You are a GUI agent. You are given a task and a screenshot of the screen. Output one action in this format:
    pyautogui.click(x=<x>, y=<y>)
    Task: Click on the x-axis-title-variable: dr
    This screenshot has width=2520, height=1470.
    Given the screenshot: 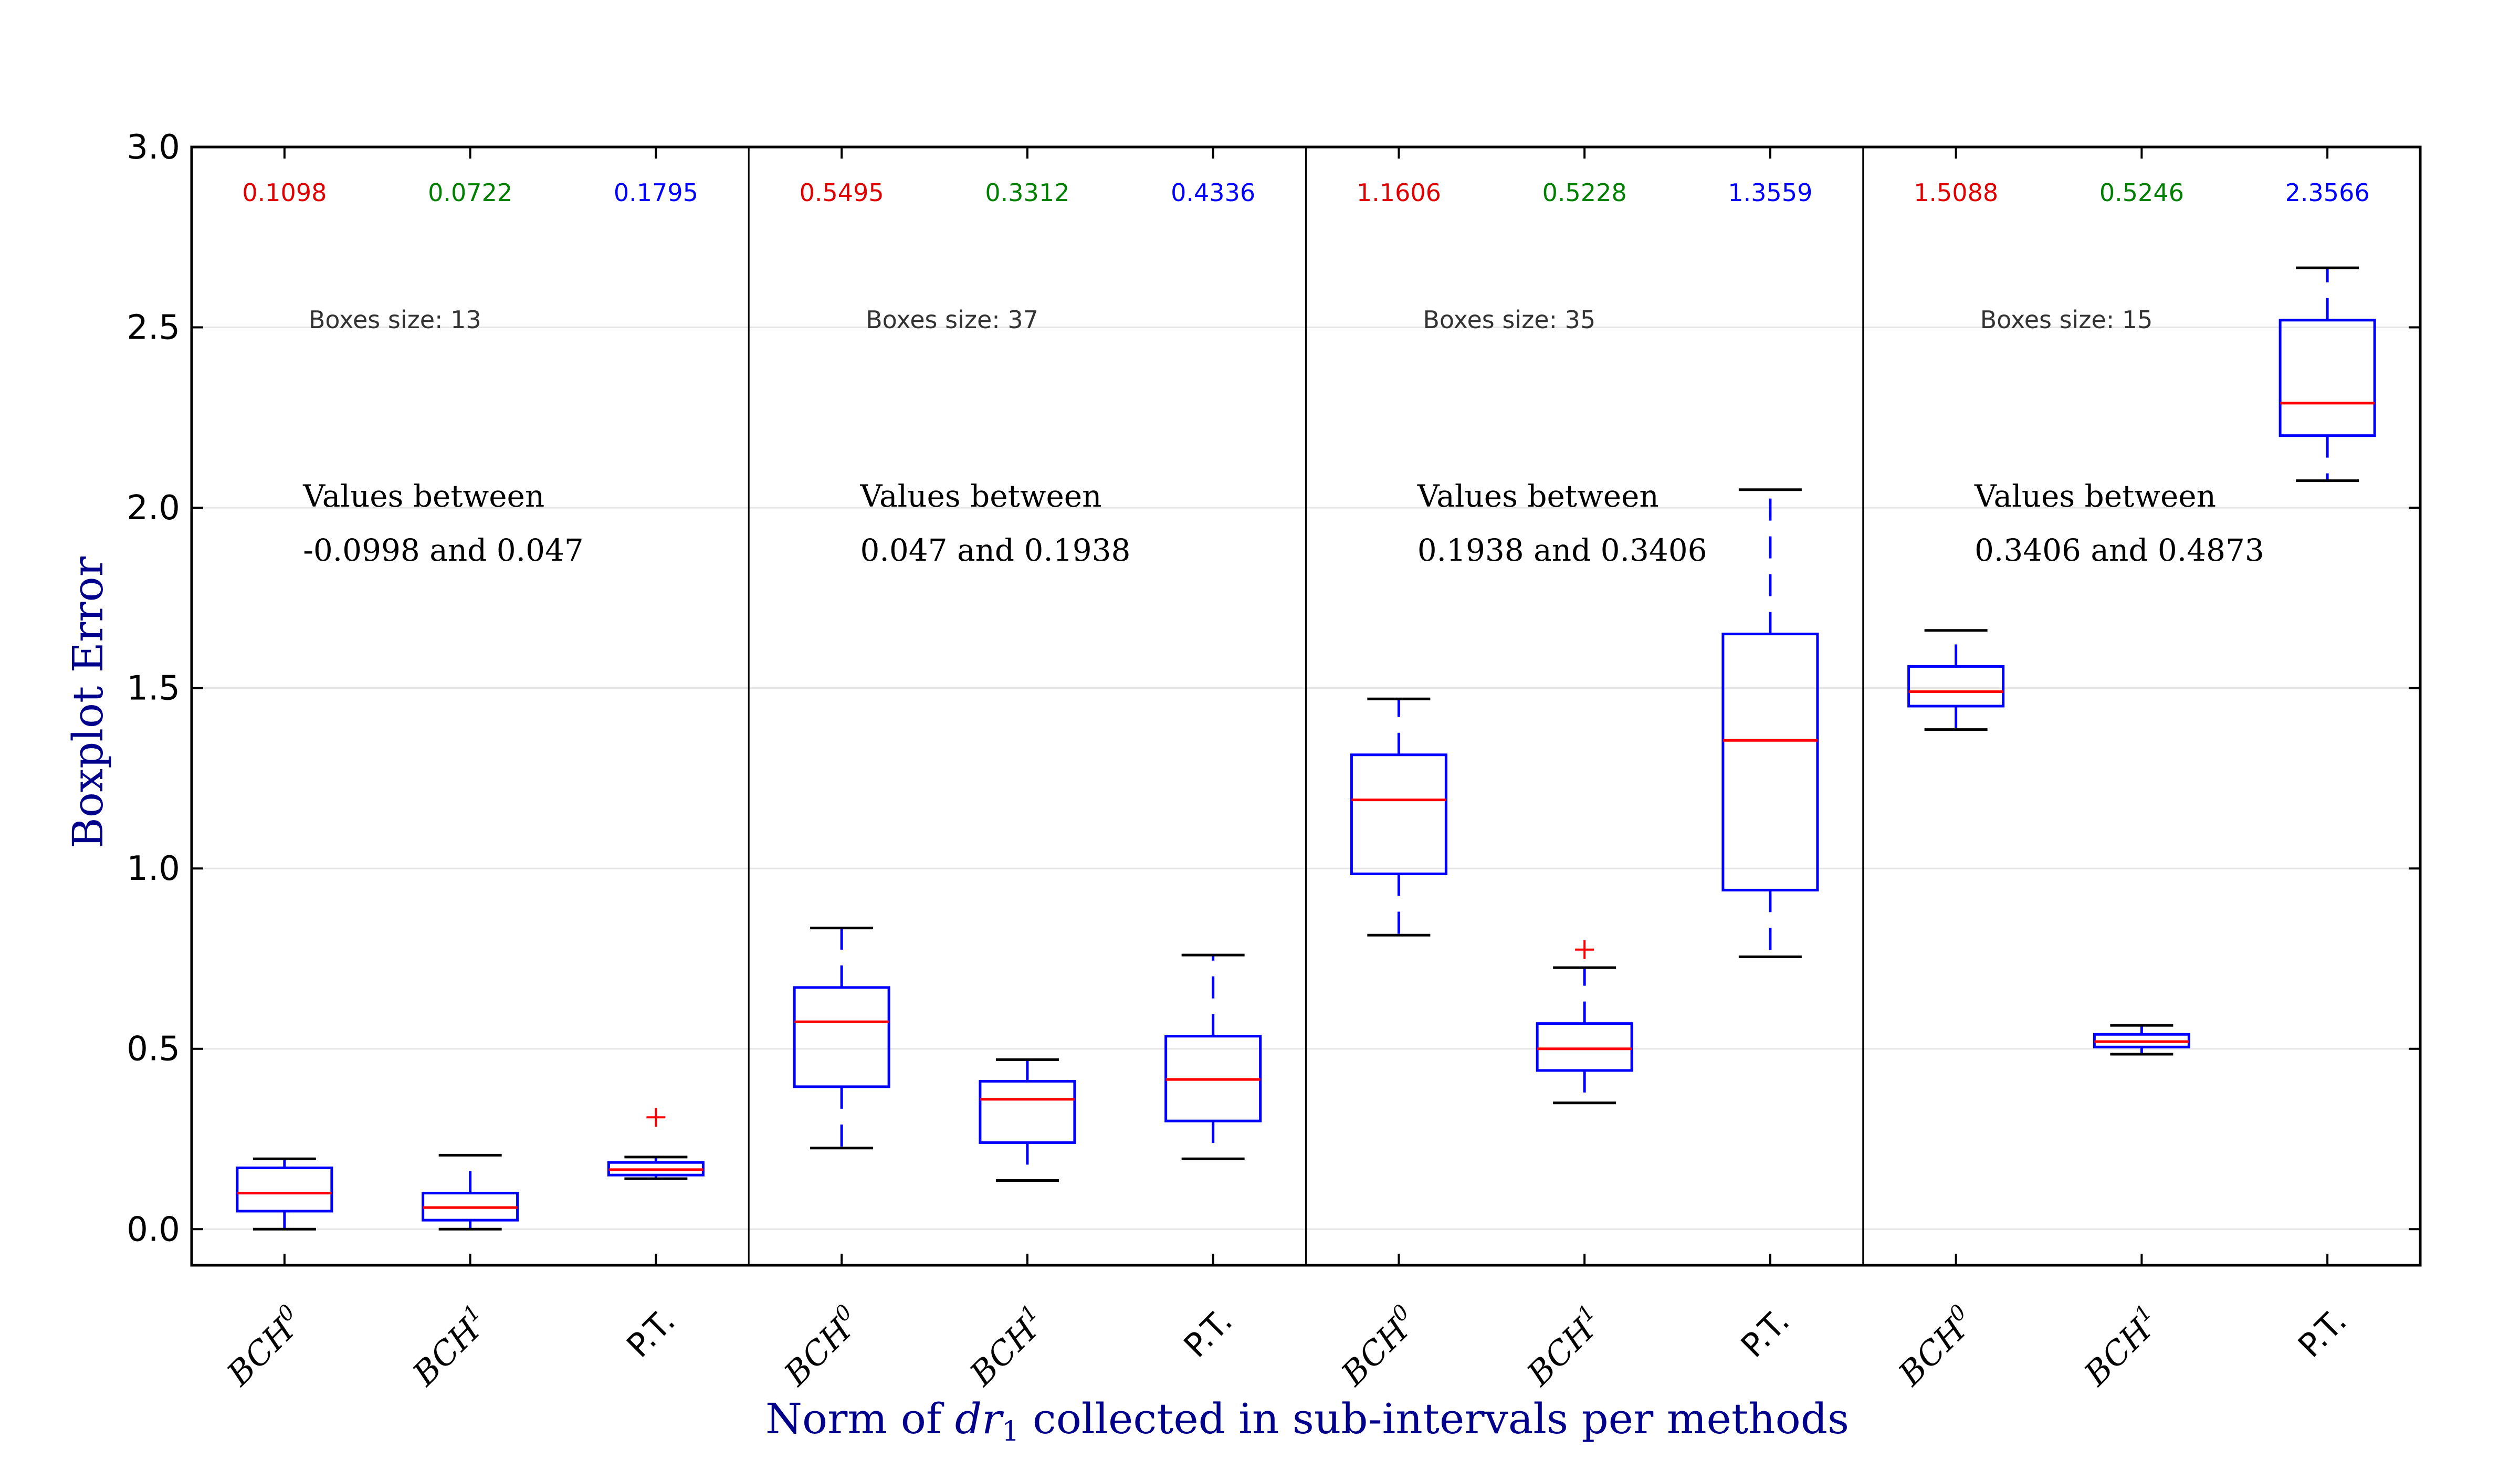 What is the action you would take?
    pyautogui.click(x=979, y=1418)
    